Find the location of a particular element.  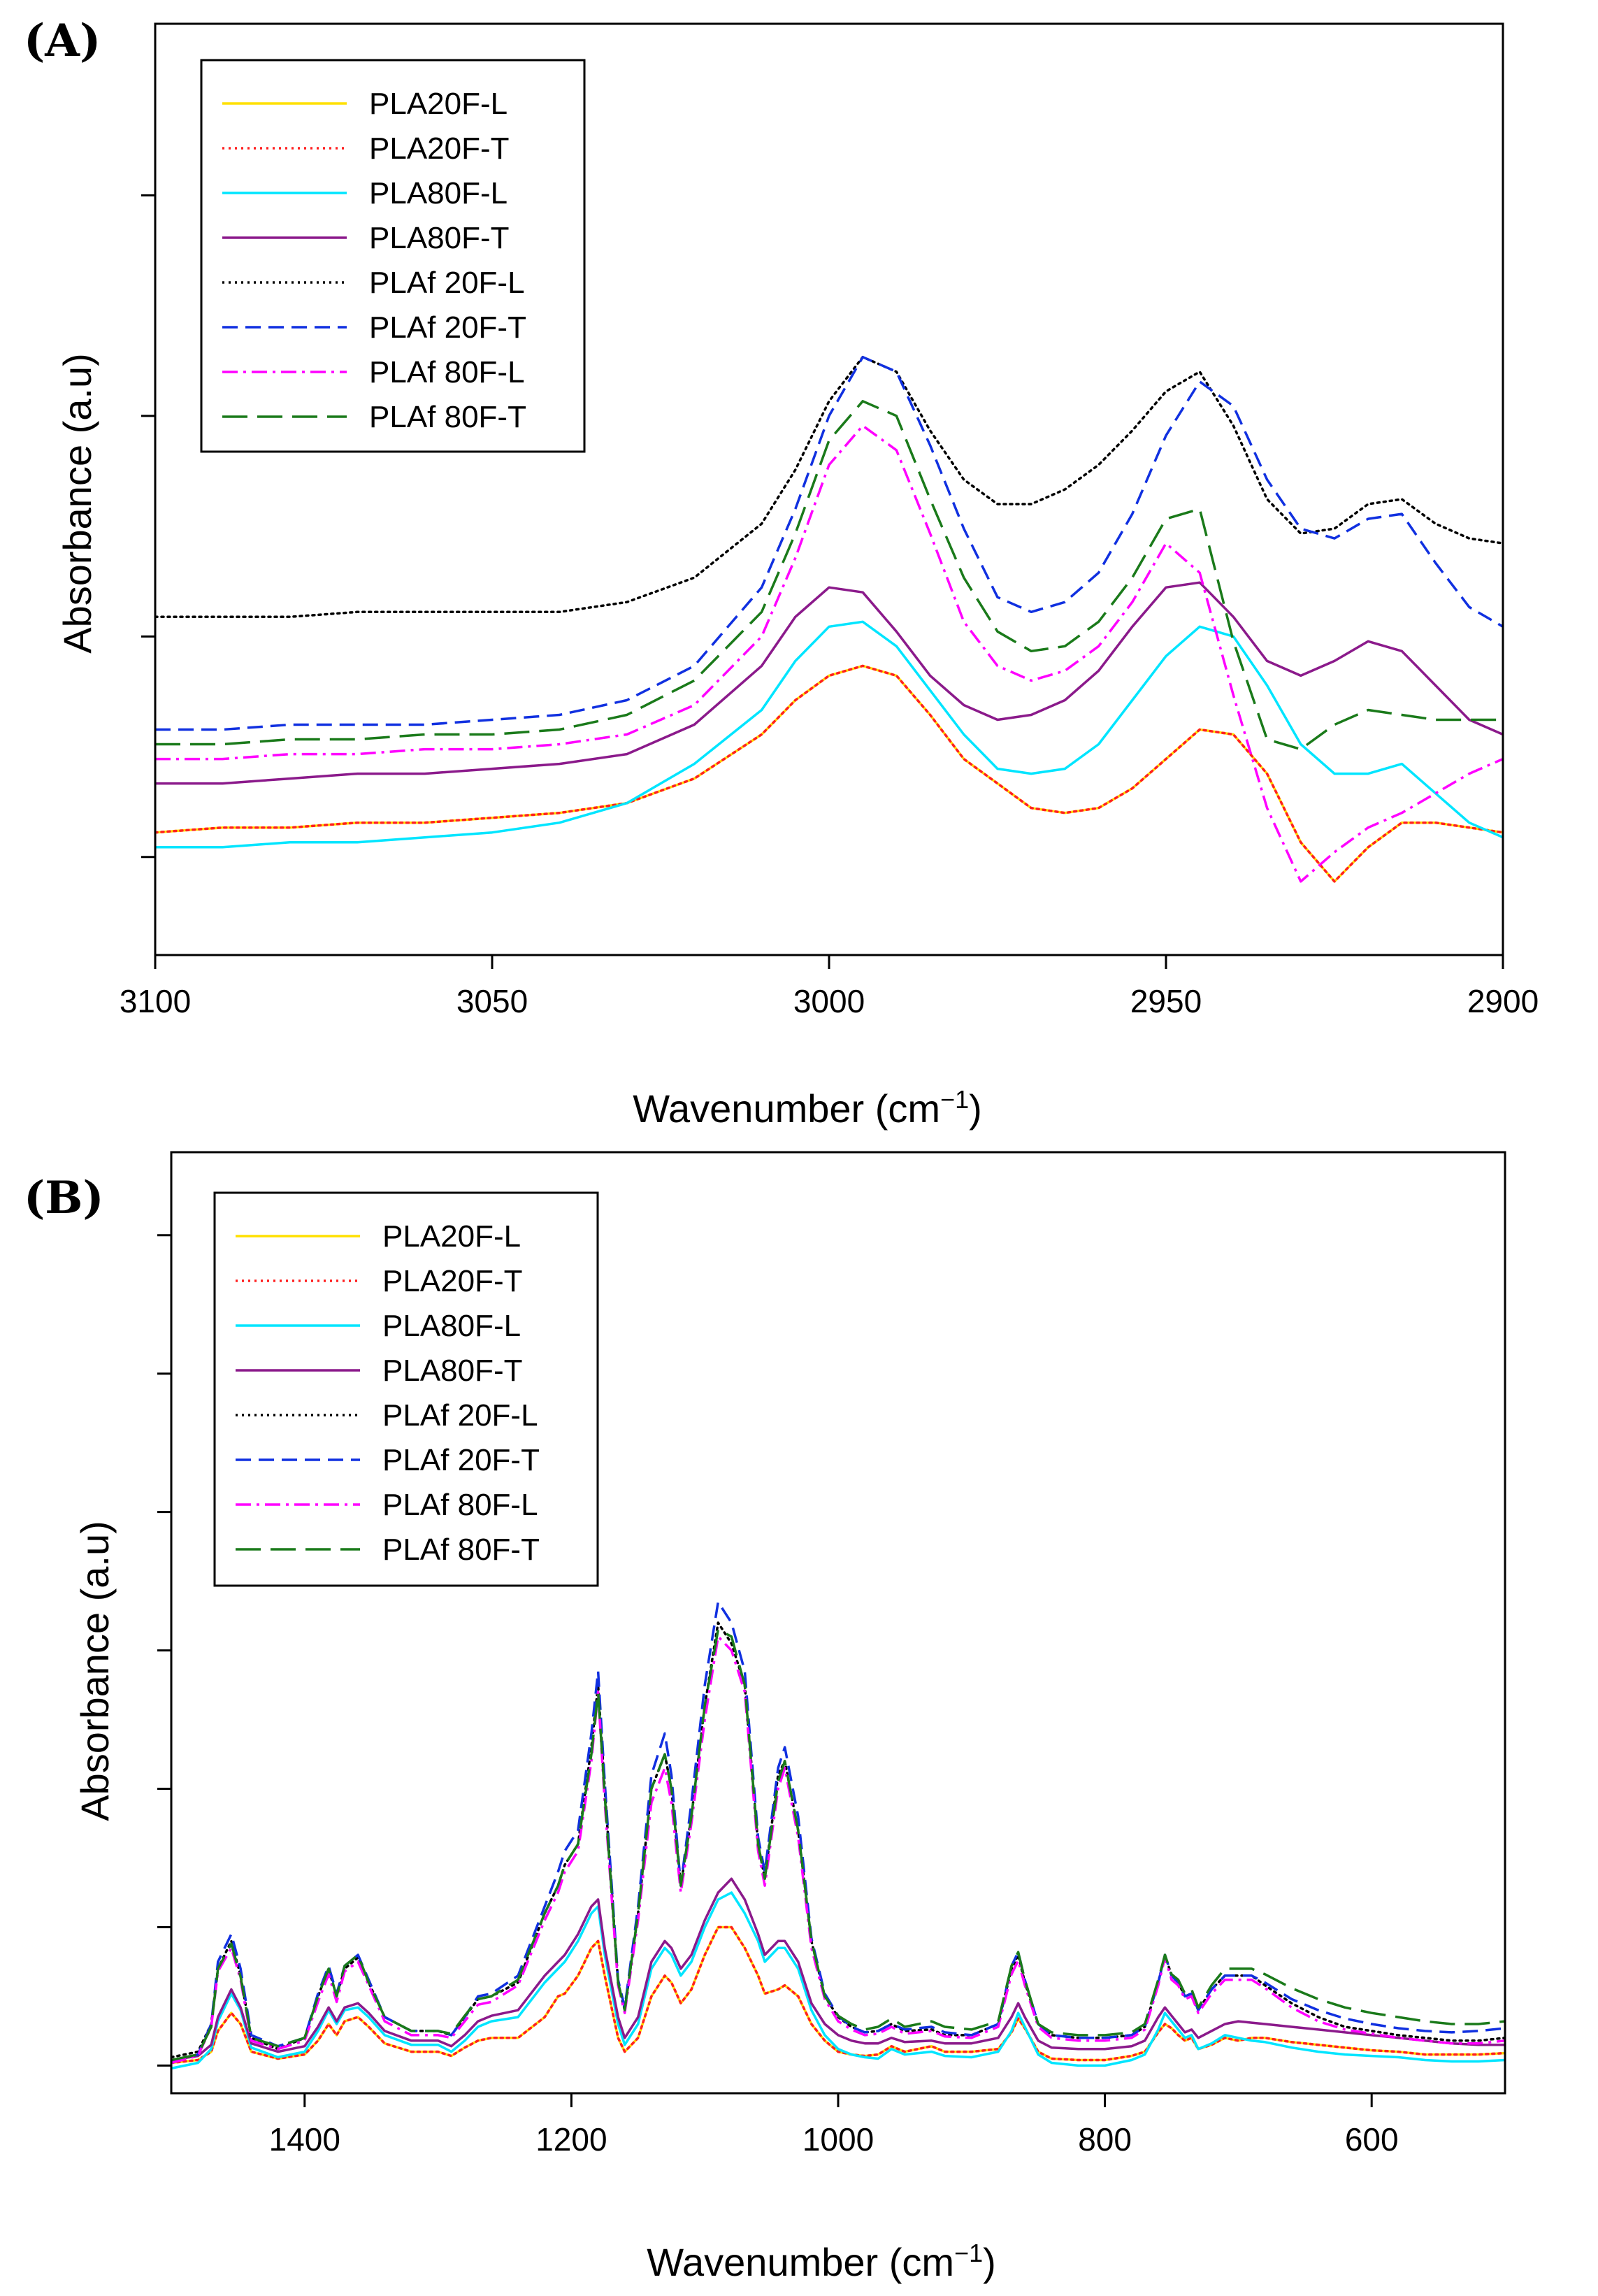

x-axis-label-a-space is located at coordinates (869, 1108).